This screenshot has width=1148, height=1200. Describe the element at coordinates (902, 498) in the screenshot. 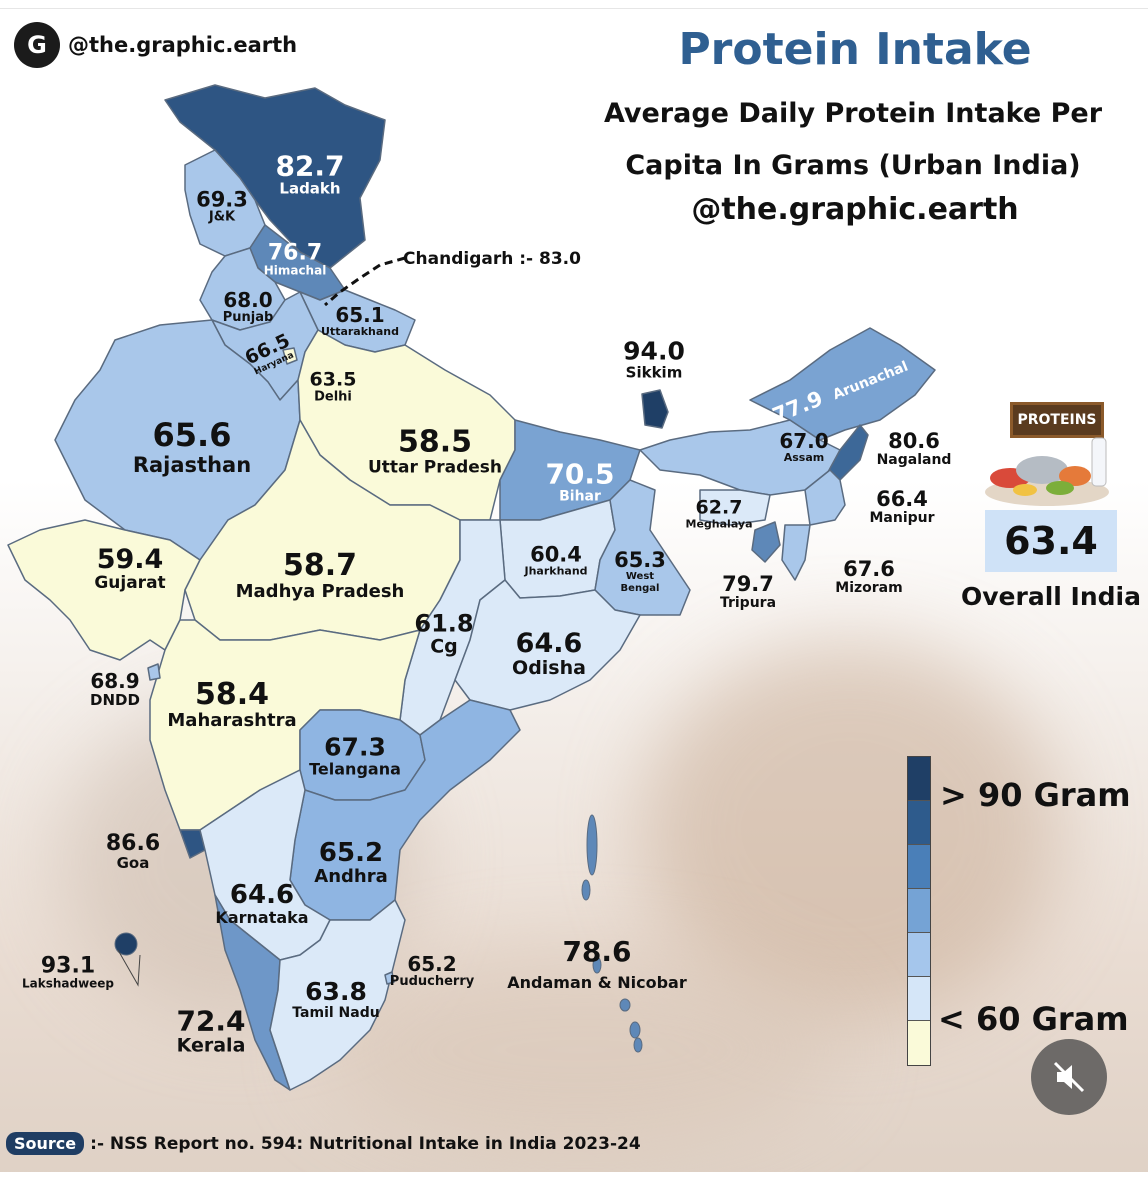

I see `manipur-value: 66.4` at that location.